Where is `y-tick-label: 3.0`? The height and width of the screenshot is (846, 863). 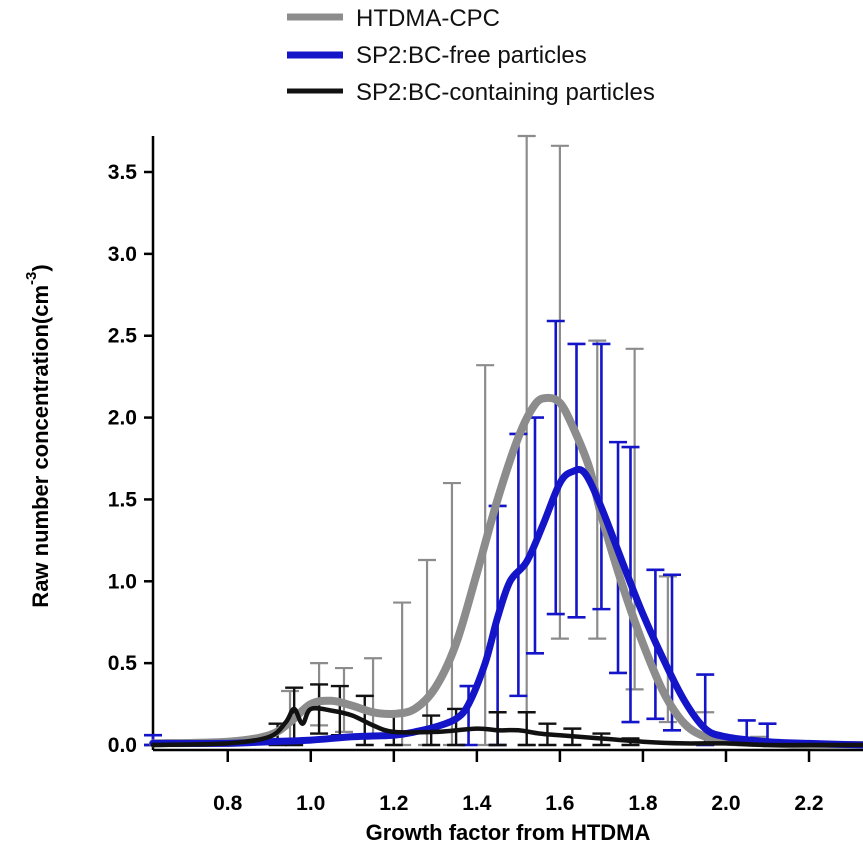 y-tick-label: 3.0 is located at coordinates (122, 254).